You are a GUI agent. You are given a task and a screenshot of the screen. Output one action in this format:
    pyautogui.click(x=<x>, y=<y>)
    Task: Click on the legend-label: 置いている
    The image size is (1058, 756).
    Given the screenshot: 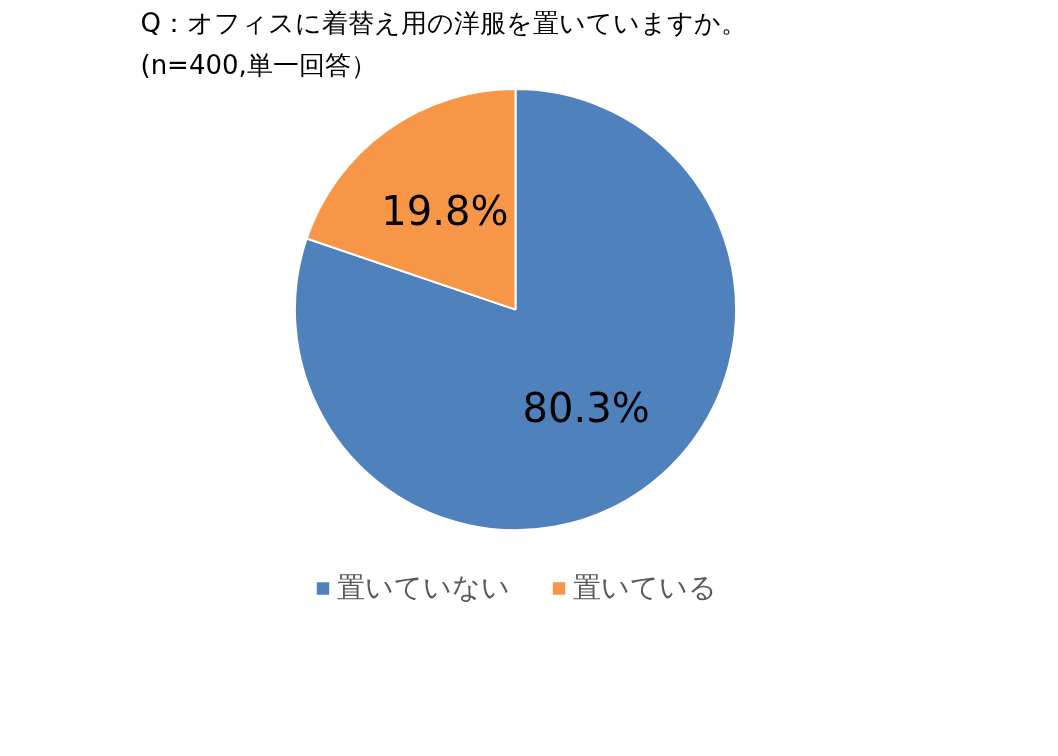 What is the action you would take?
    pyautogui.click(x=644, y=588)
    